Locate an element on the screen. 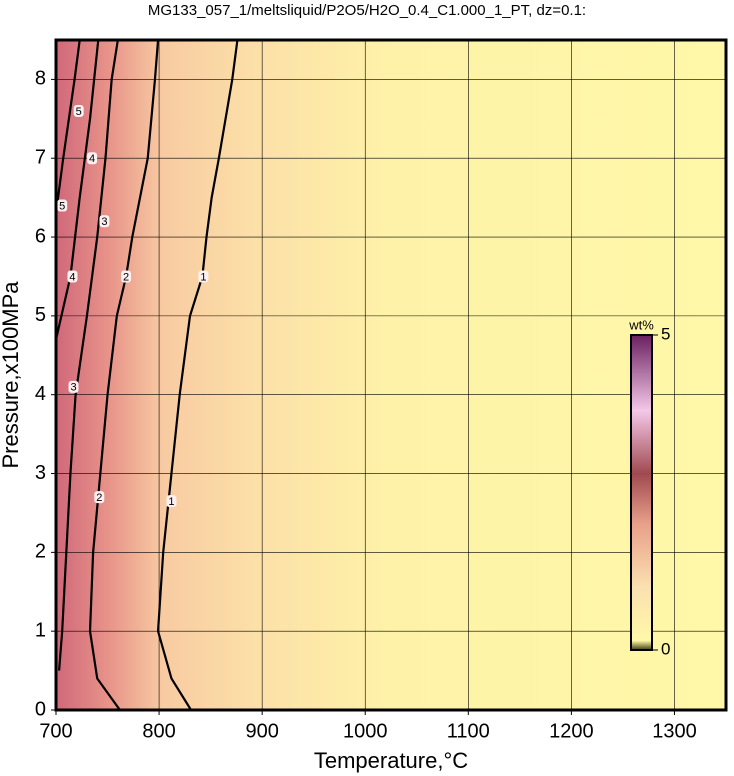  x-tick-label: 1300 is located at coordinates (674, 731).